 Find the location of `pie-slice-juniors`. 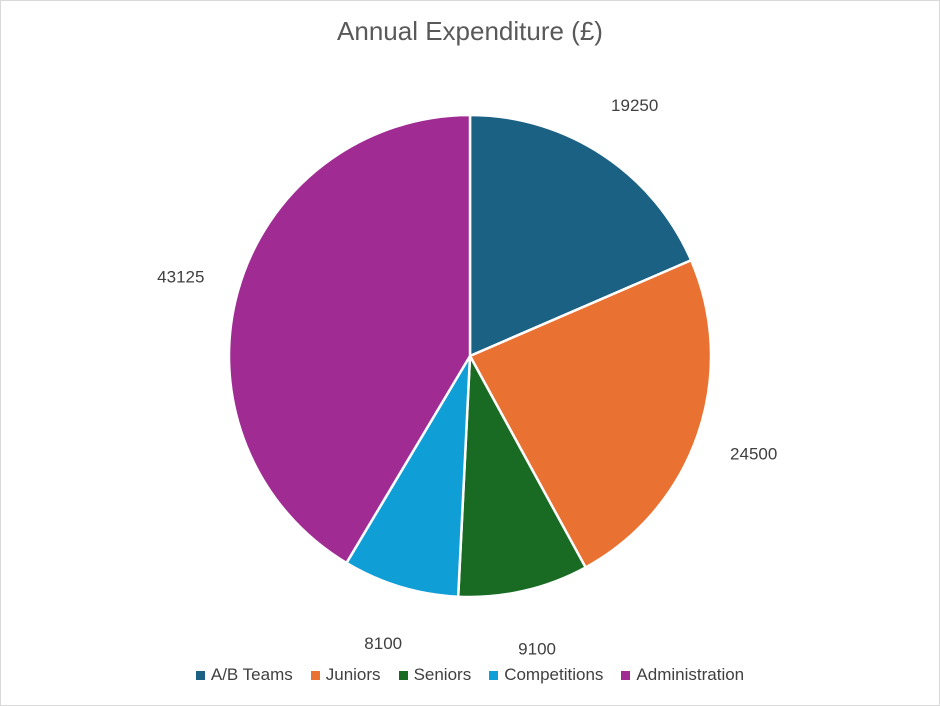

pie-slice-juniors is located at coordinates (590, 414).